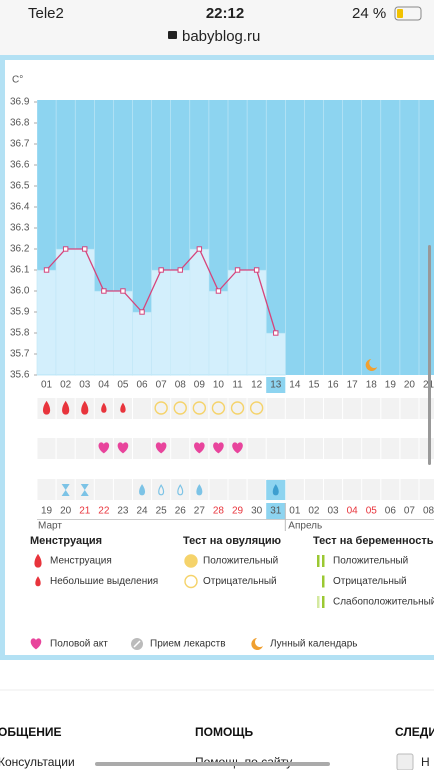  Describe the element at coordinates (383, 602) in the screenshot. I see `legend-item: Слабоположительный` at that location.